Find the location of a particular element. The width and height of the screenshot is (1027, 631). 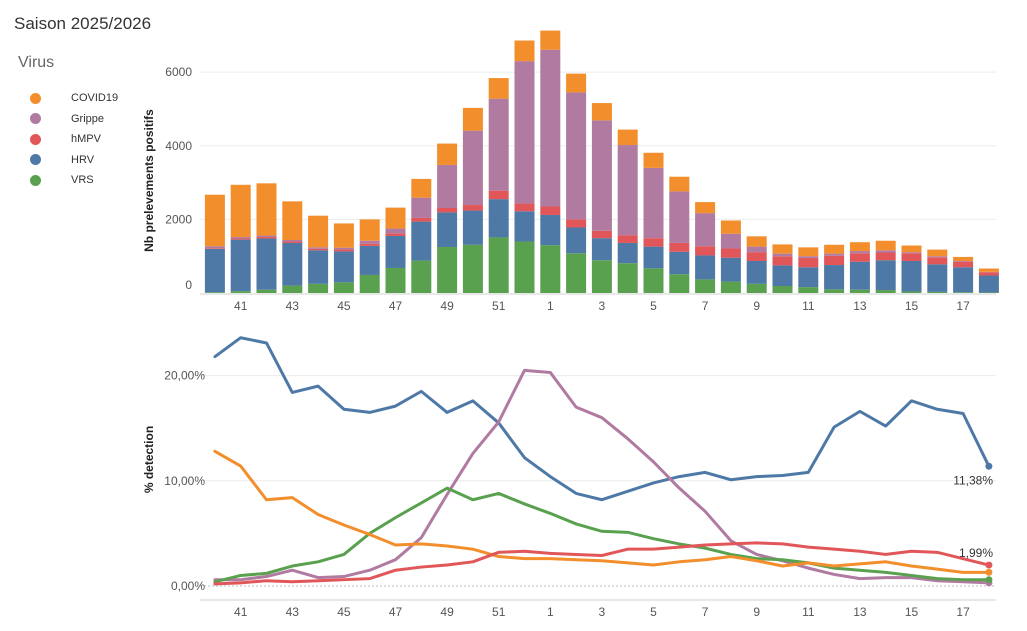

legend-item-vrs: VRS is located at coordinates (74, 180).